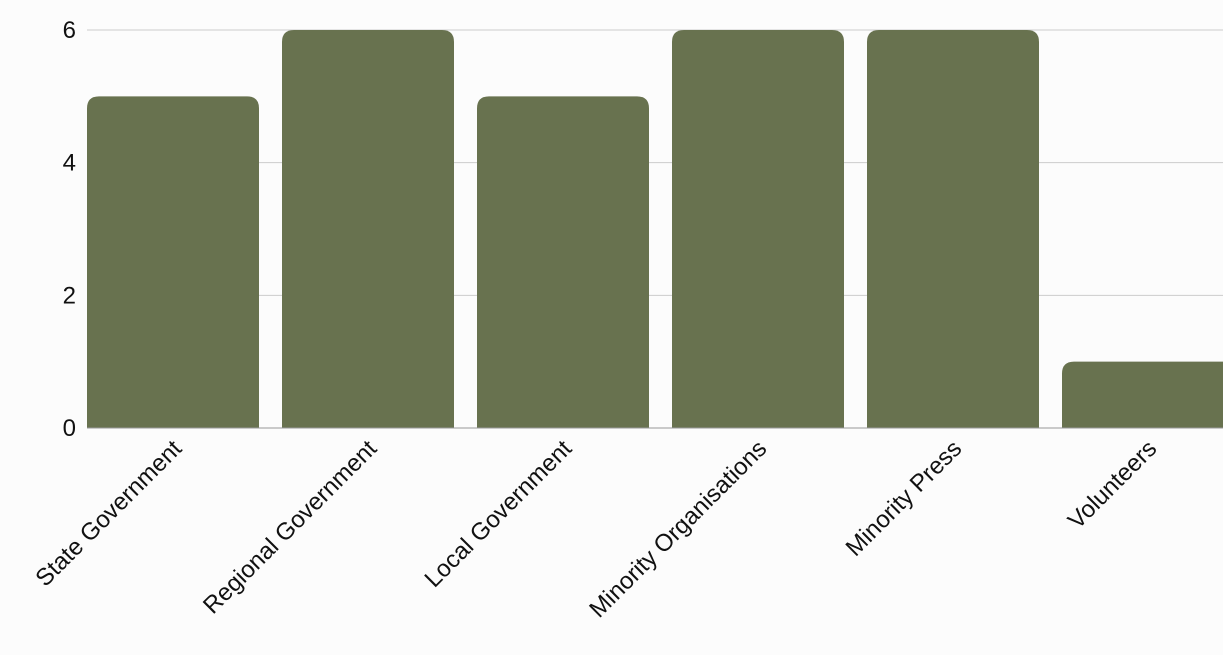  What do you see at coordinates (173, 262) in the screenshot?
I see `bar-state-government` at bounding box center [173, 262].